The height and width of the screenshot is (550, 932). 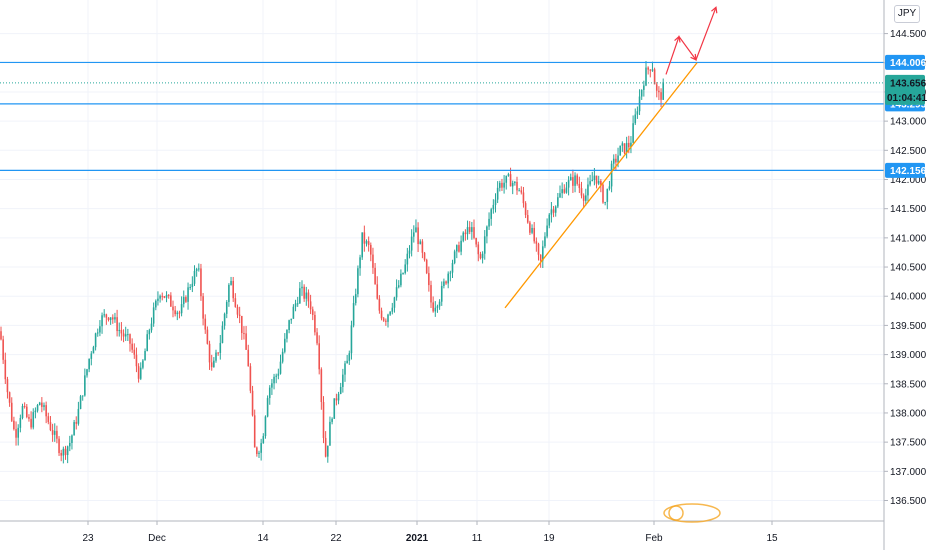 I want to click on projection-path, so click(x=691, y=41).